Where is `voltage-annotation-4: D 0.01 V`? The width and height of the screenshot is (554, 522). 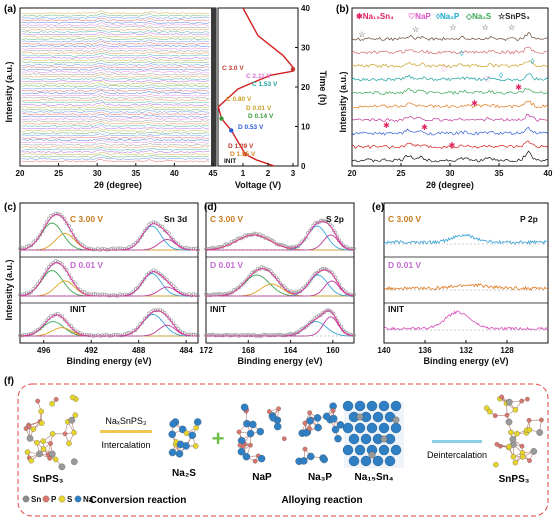 voltage-annotation-4: D 0.01 V is located at coordinates (259, 108).